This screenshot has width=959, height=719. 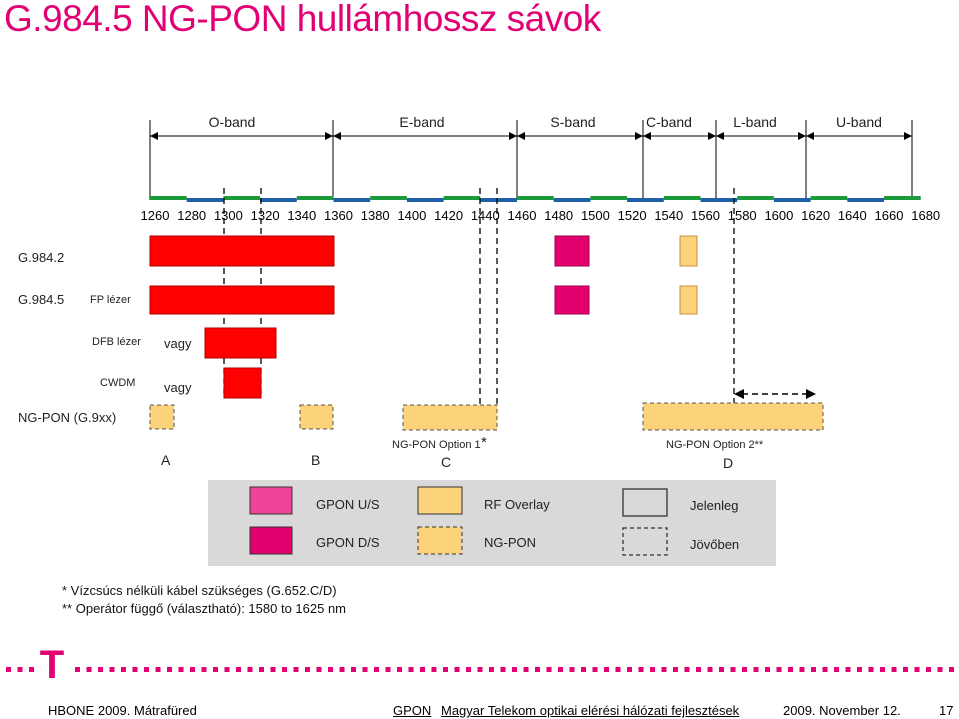 I want to click on wavelength-tick-label: 1400, so click(x=411, y=215).